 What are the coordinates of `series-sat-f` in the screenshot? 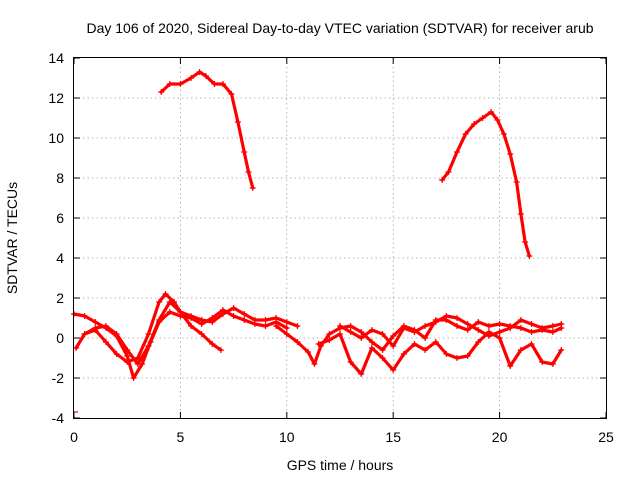 It's located at (419, 342).